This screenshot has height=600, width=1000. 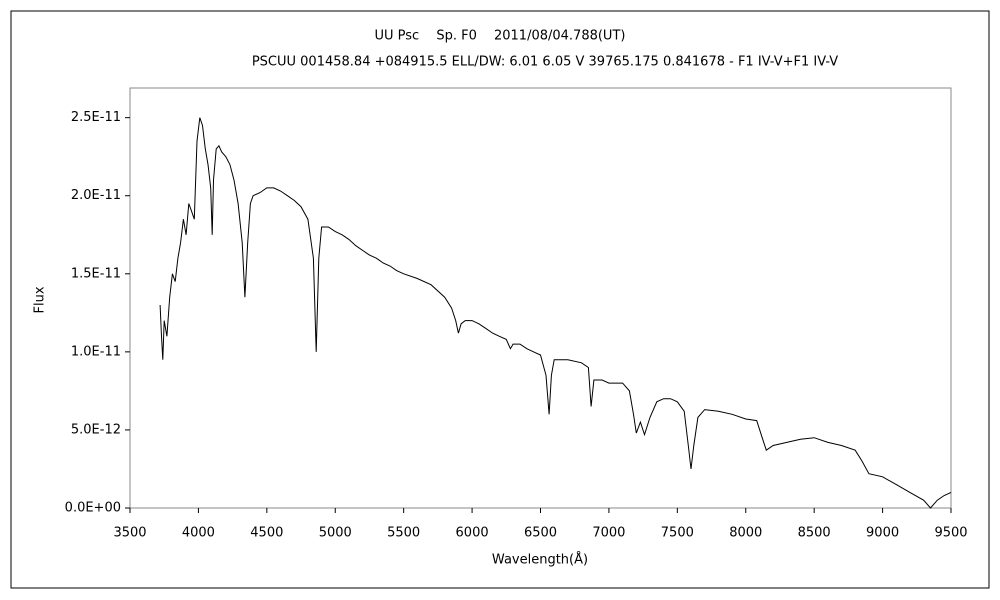 I want to click on x-tick-label: 7000, so click(x=608, y=533).